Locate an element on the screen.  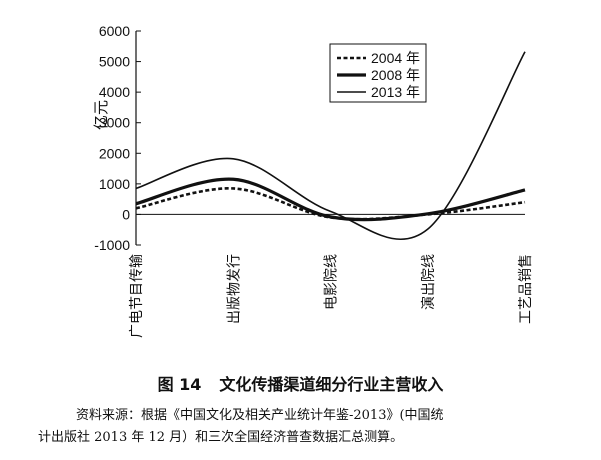
figure-number: 图 14 is located at coordinates (179, 384).